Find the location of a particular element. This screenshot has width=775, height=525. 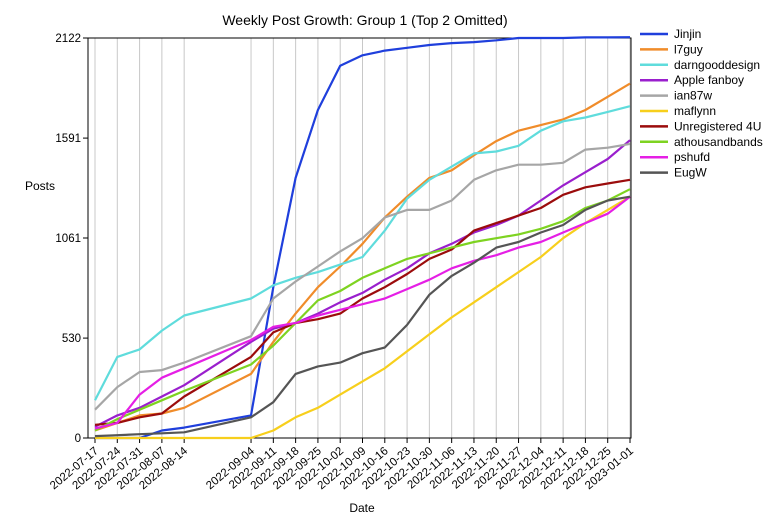

y-tick-label: 2122 is located at coordinates (68, 39).